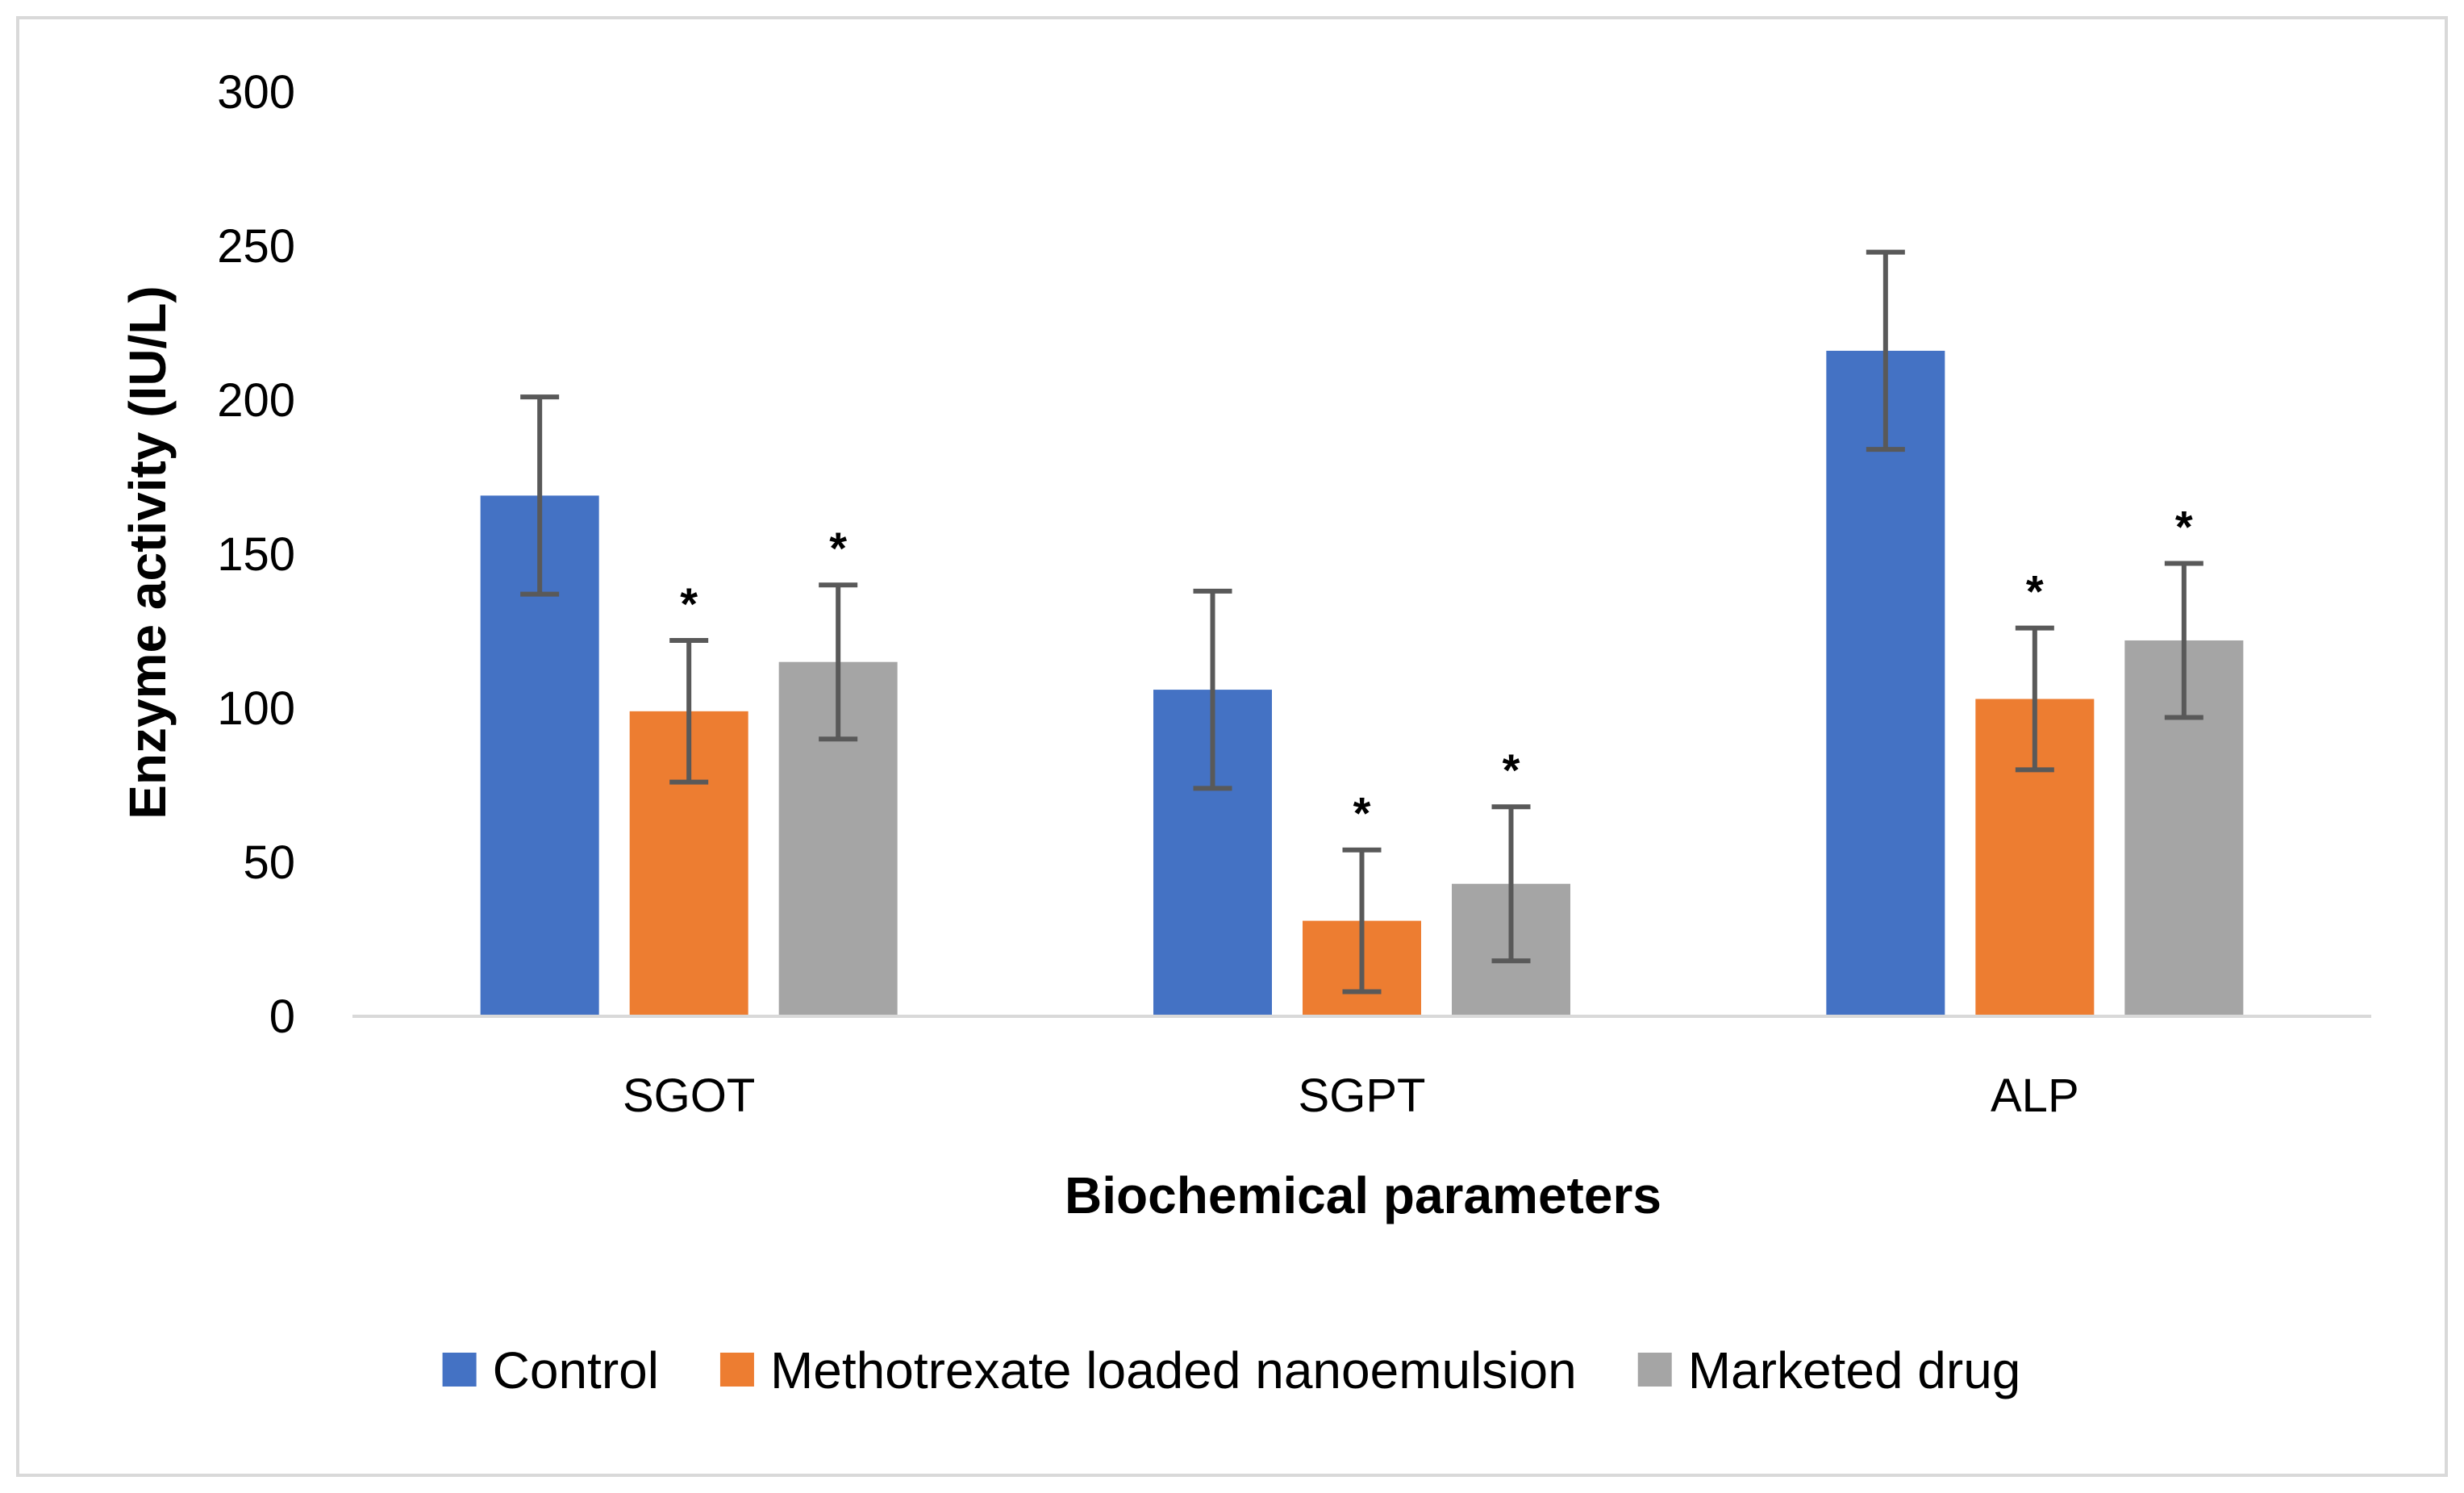 Image resolution: width=2464 pixels, height=1493 pixels. I want to click on legend-item-2: Methotrexate loaded nanoemulsion, so click(1148, 1370).